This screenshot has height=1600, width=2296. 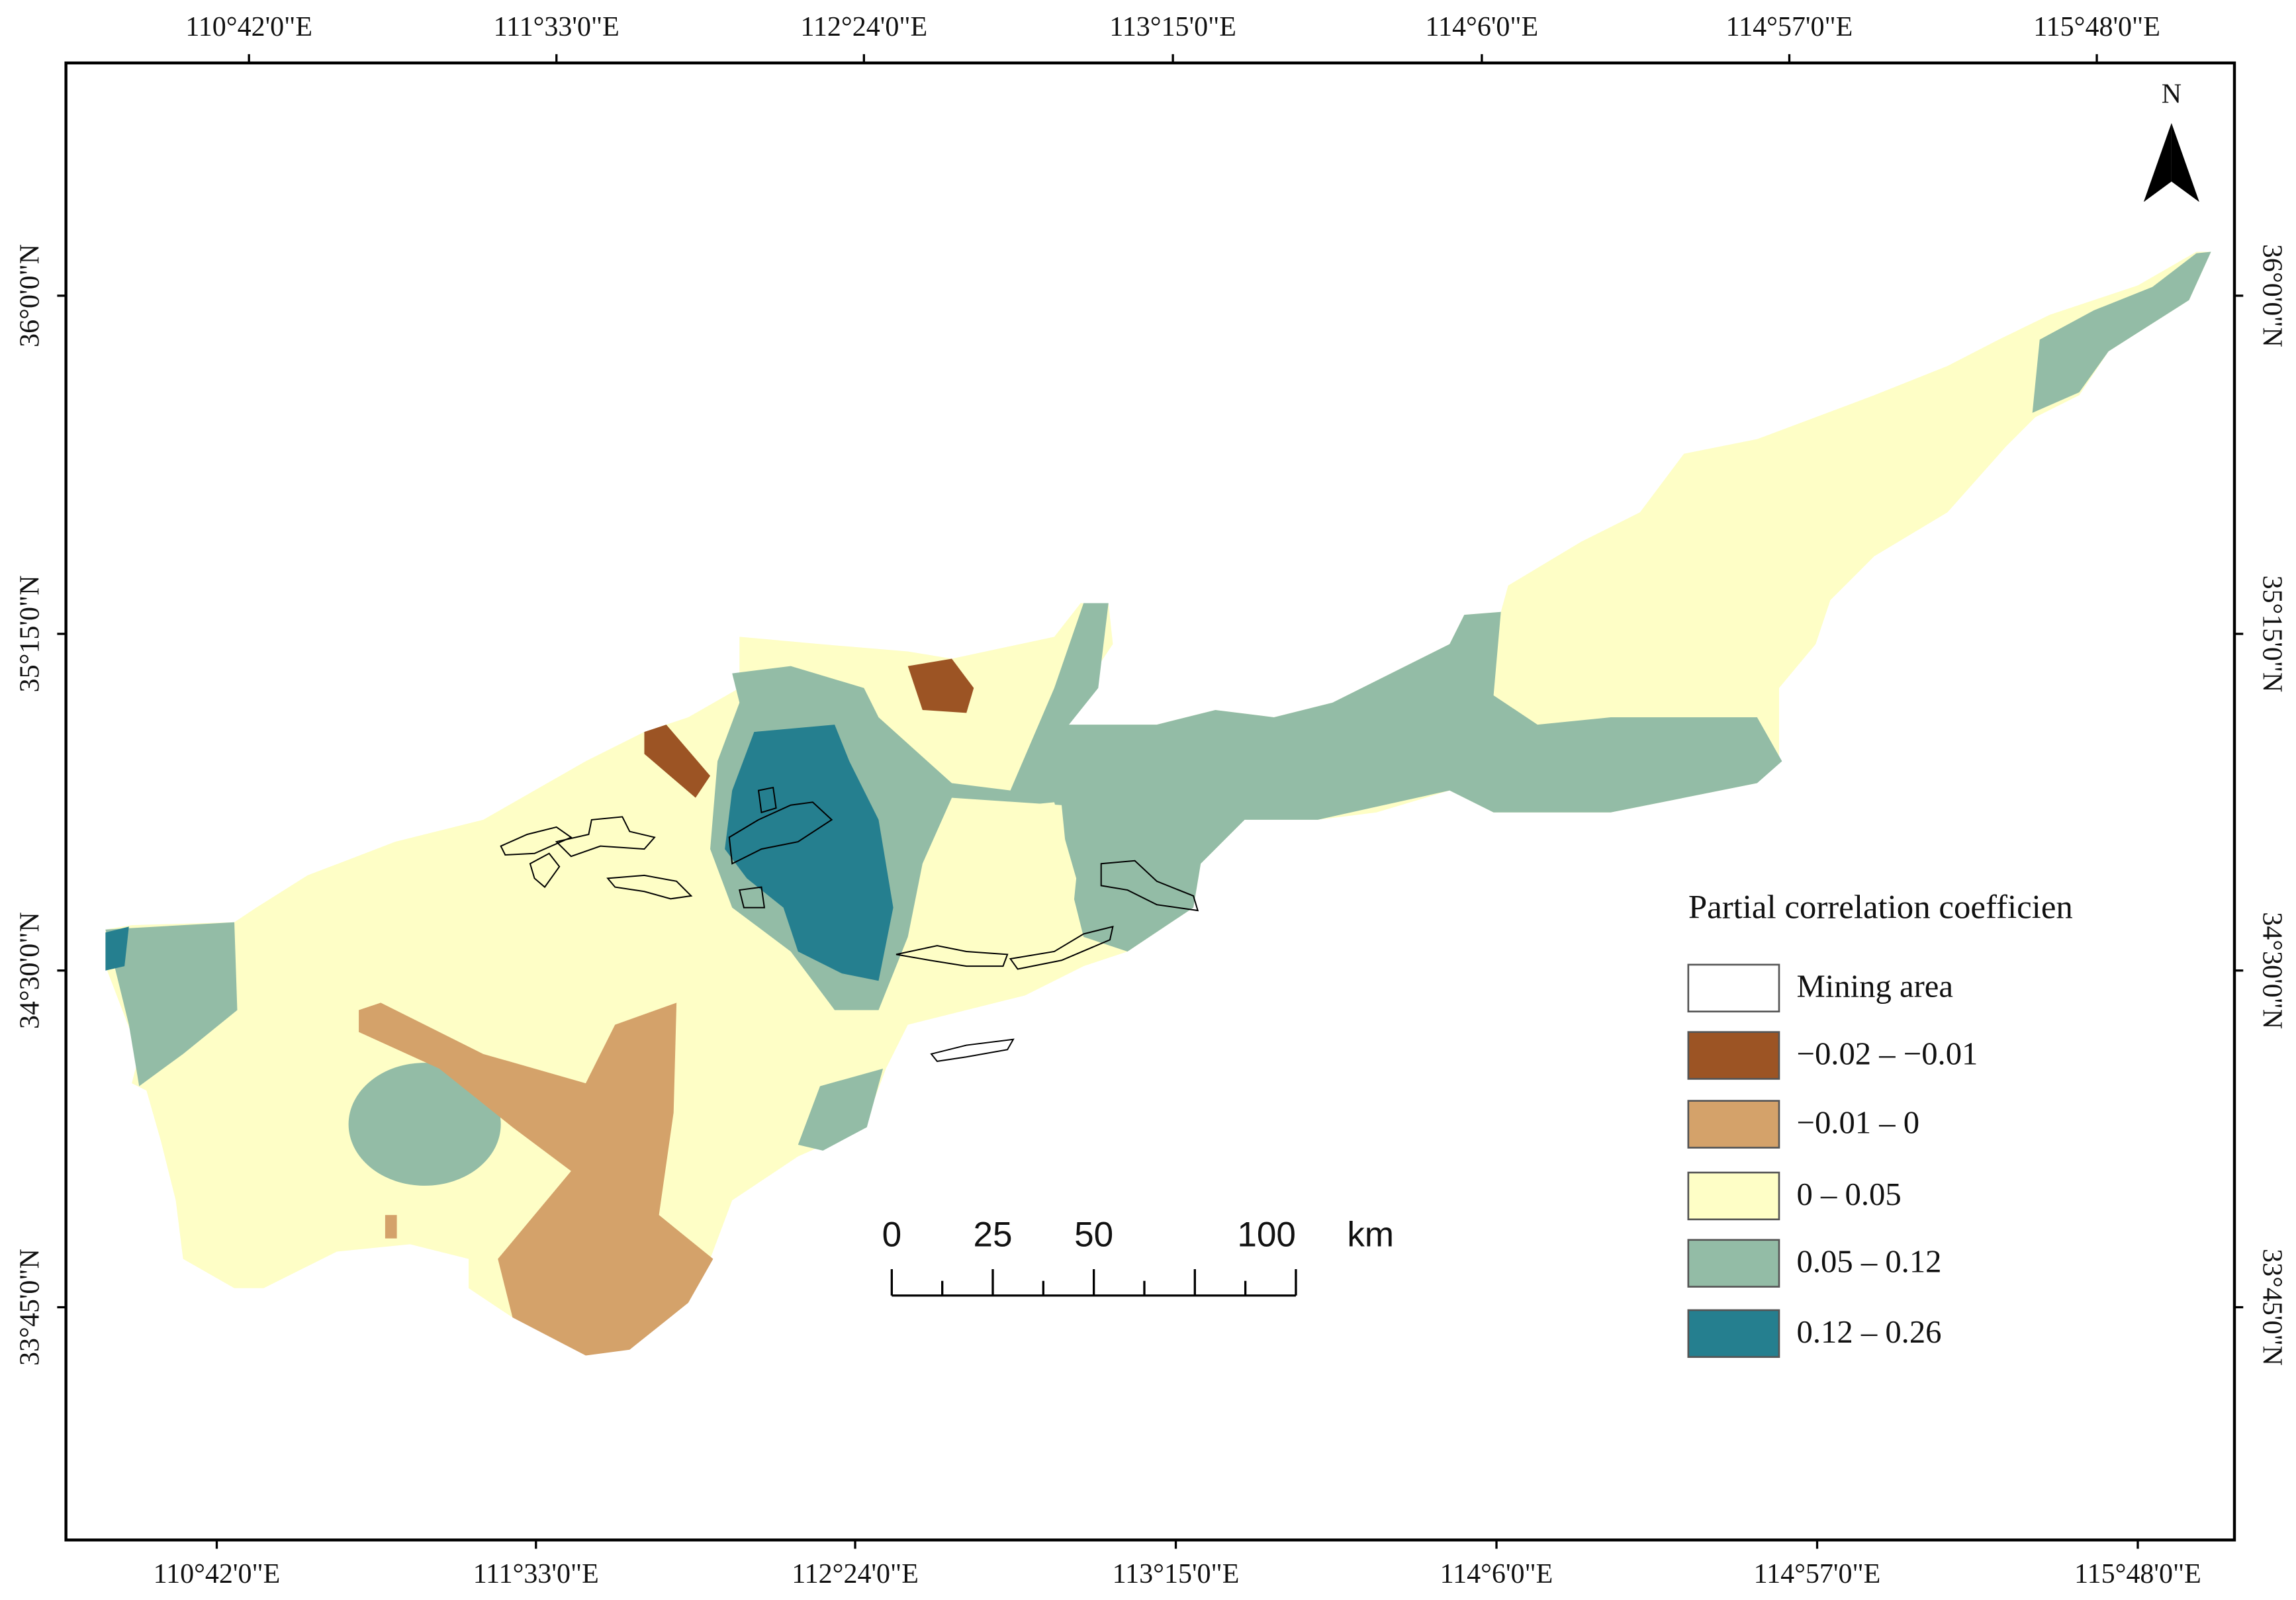 What do you see at coordinates (2171, 94) in the screenshot?
I see `north-label: N` at bounding box center [2171, 94].